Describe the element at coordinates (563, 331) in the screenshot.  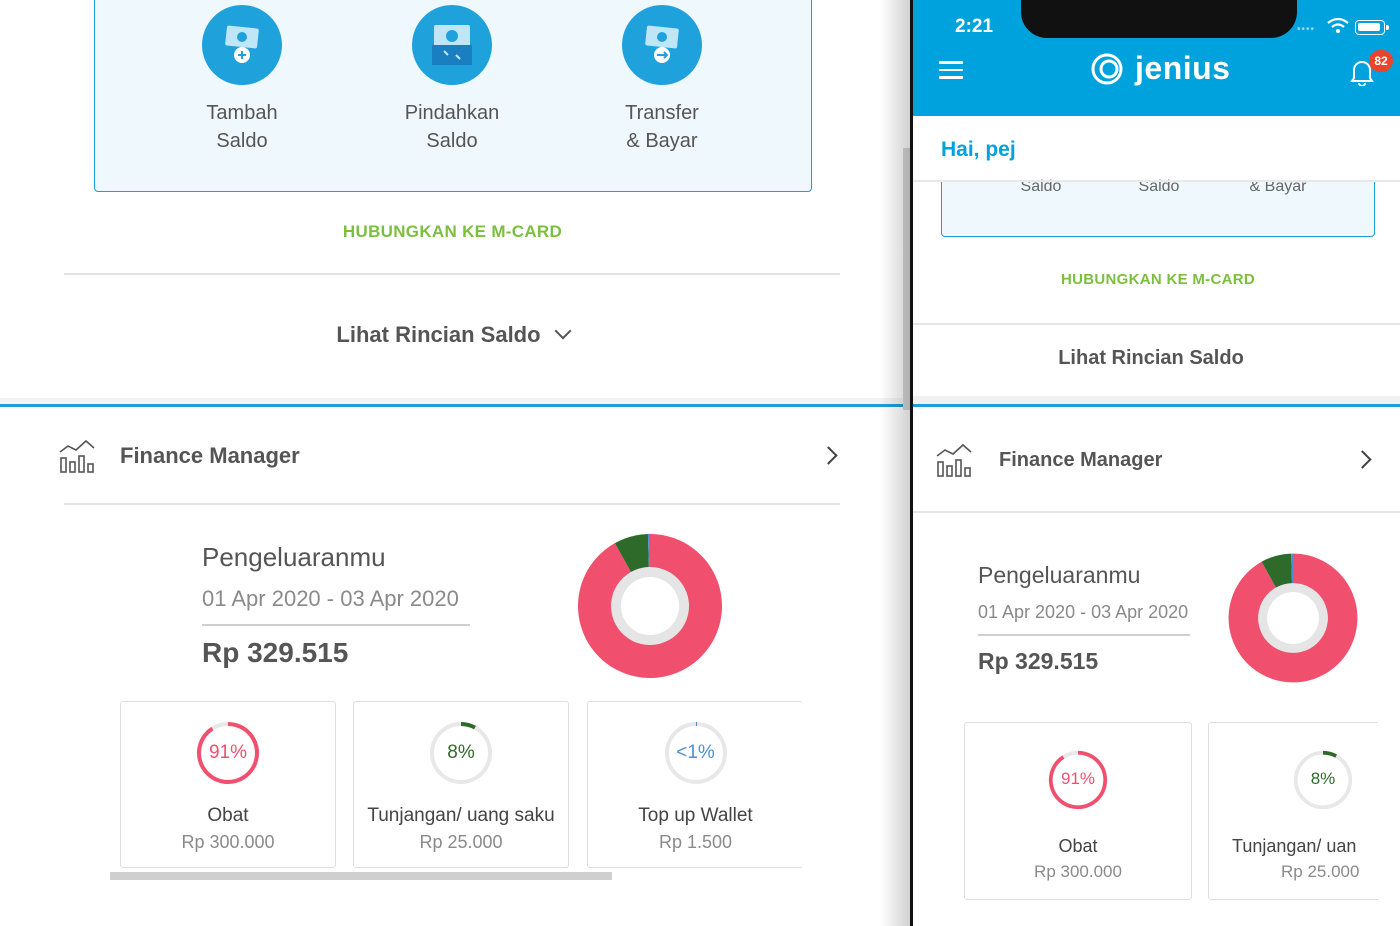
I see `chevron-down-icon` at that location.